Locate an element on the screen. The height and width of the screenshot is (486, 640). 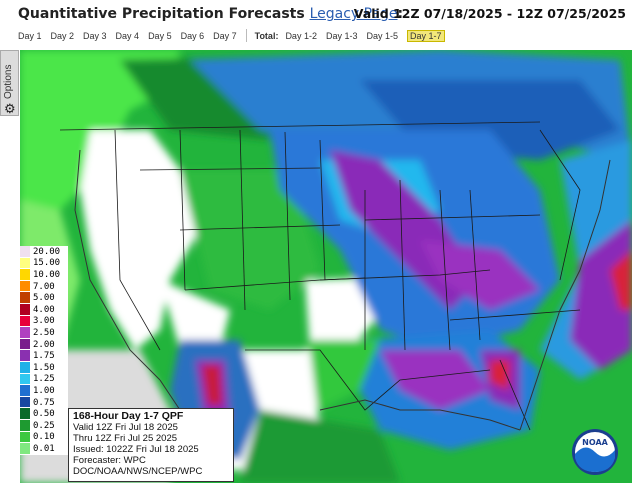
legend-value: 1.25 is located at coordinates (44, 379).